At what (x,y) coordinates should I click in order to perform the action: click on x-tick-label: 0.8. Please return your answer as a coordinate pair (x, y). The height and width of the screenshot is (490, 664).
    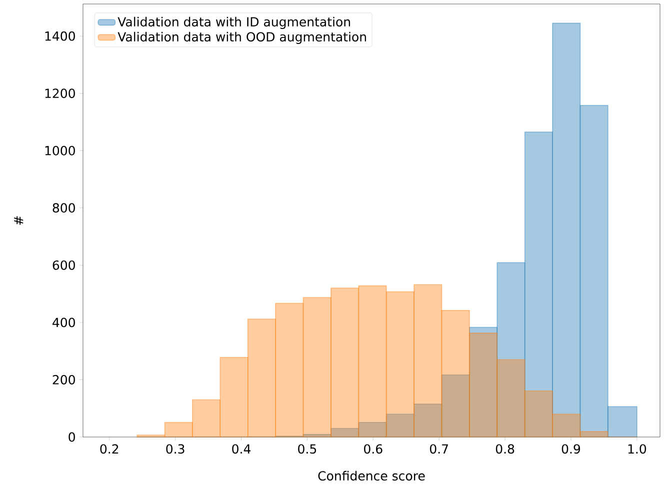
    Looking at the image, I should click on (505, 449).